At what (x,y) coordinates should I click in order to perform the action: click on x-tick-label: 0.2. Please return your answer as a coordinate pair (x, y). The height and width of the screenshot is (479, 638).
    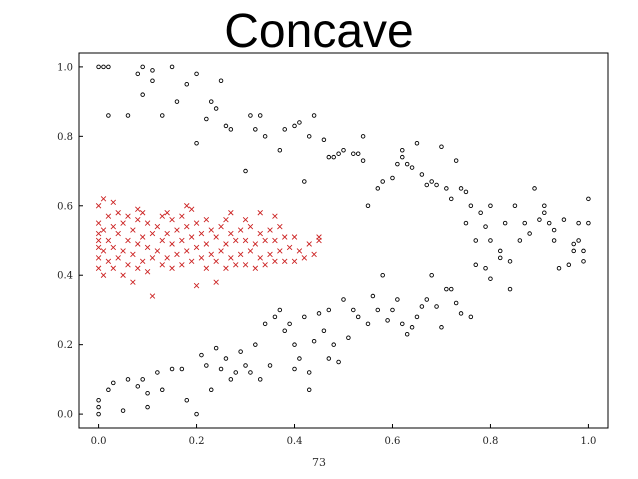
    Looking at the image, I should click on (197, 441).